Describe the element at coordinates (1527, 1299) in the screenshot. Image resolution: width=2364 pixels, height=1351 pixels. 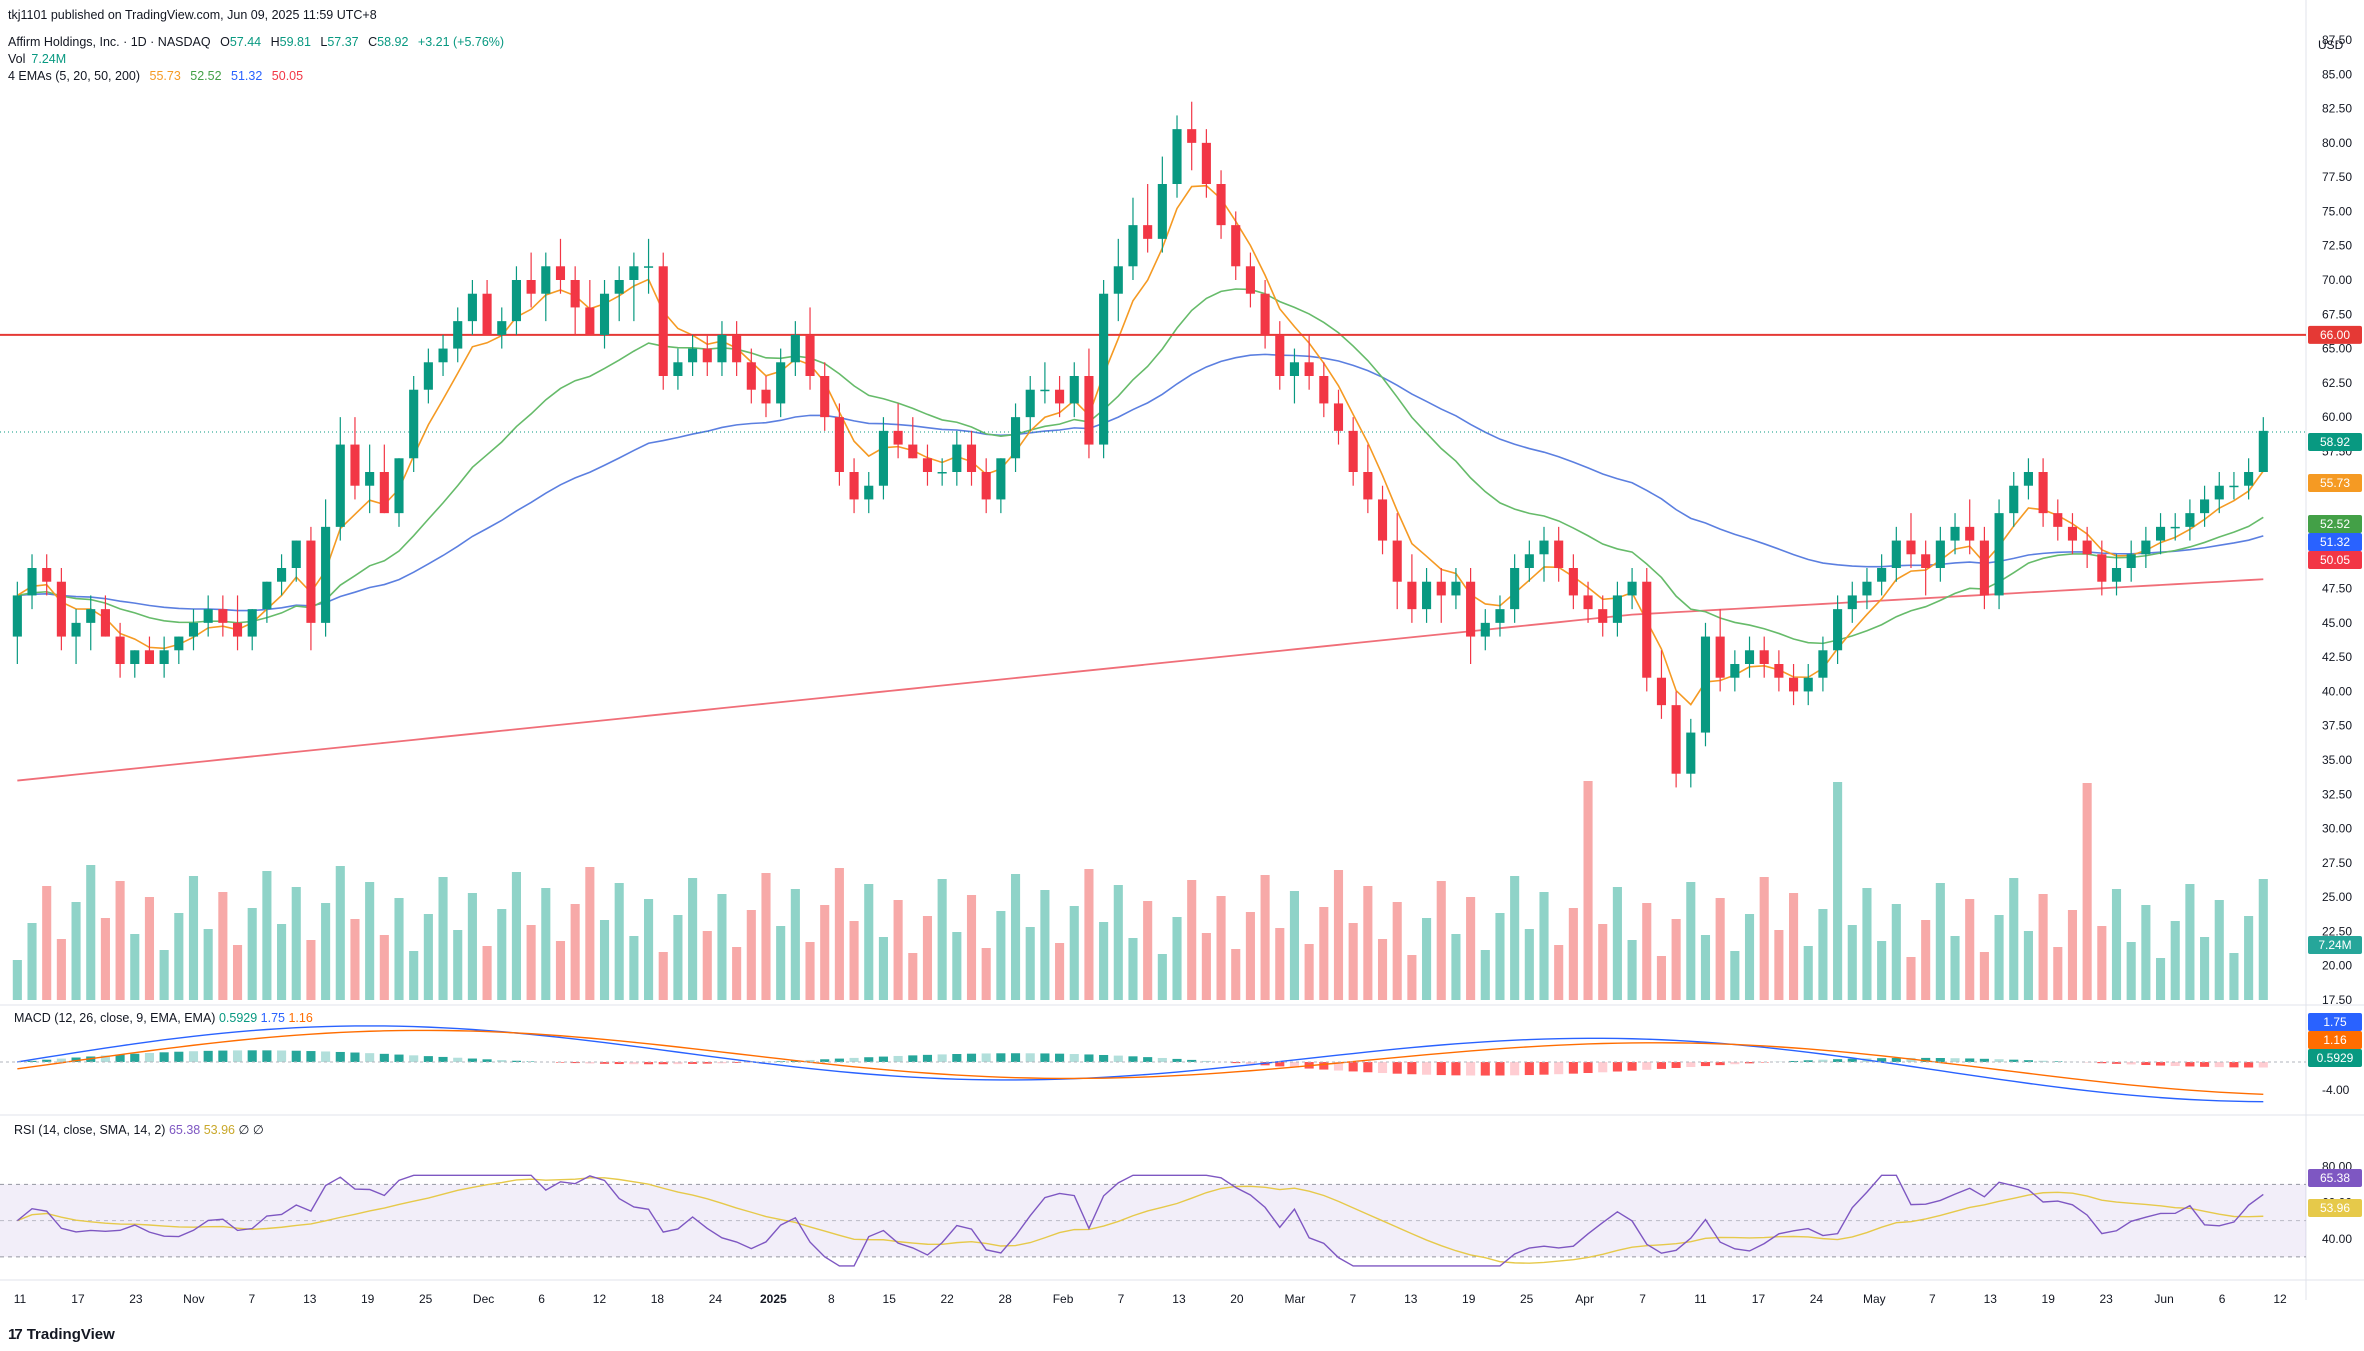
I see `x-axis-label: 25` at that location.